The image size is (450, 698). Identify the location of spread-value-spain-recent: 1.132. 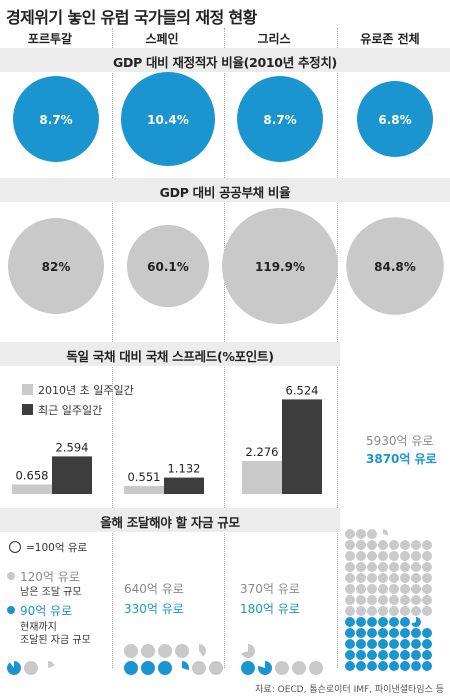
(184, 469).